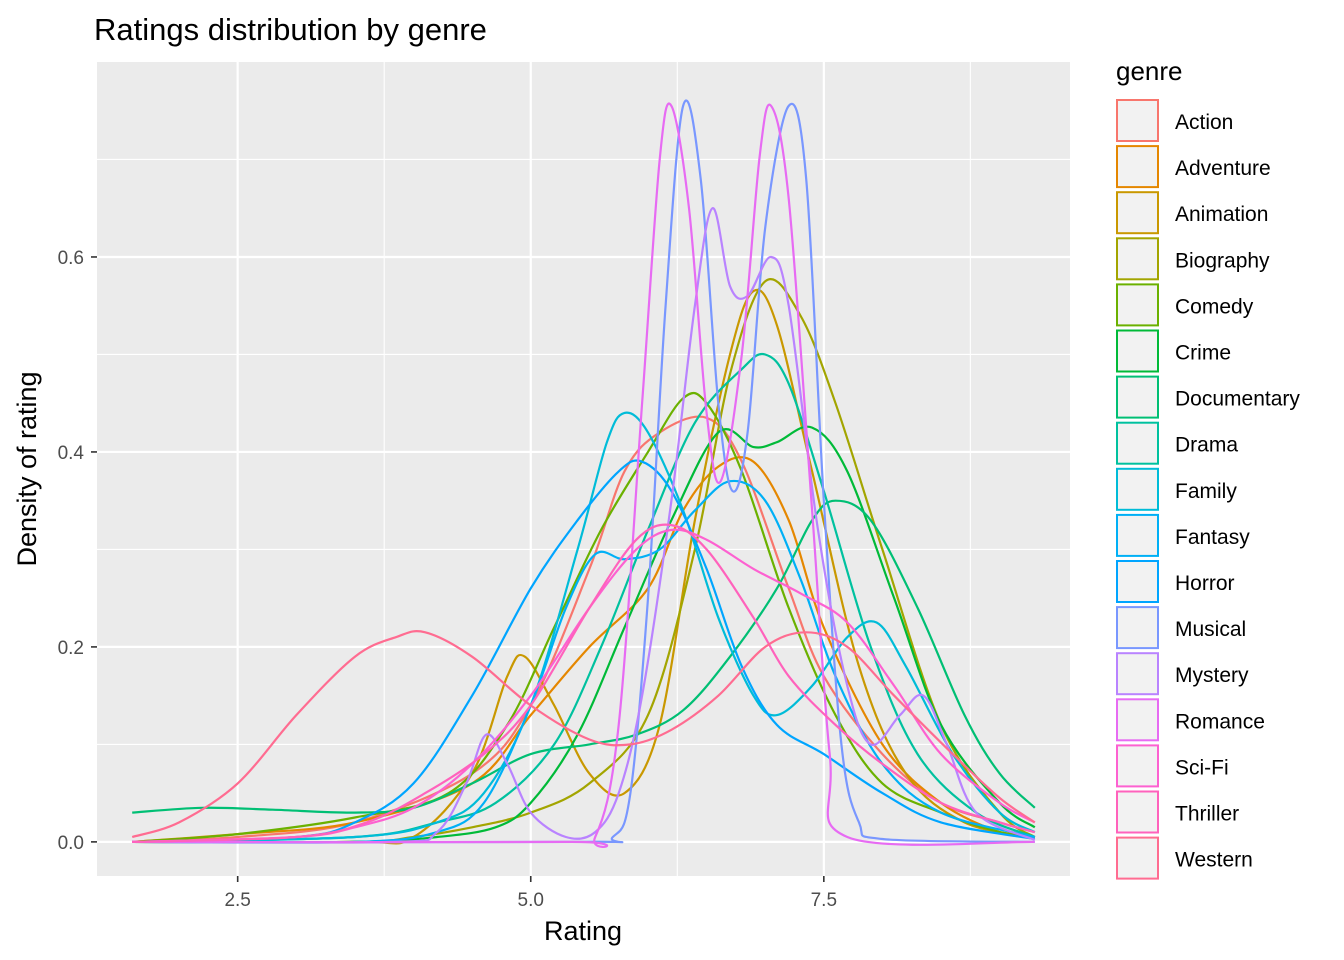  I want to click on legend-label-family: Family, so click(1206, 491).